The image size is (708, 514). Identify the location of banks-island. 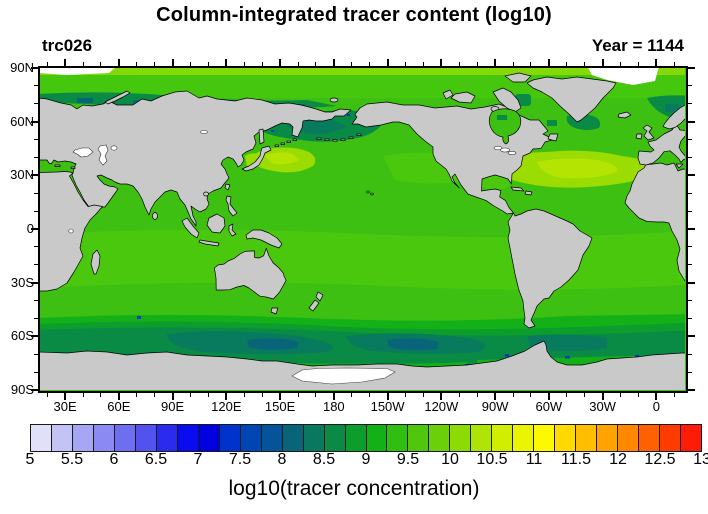
(447, 94).